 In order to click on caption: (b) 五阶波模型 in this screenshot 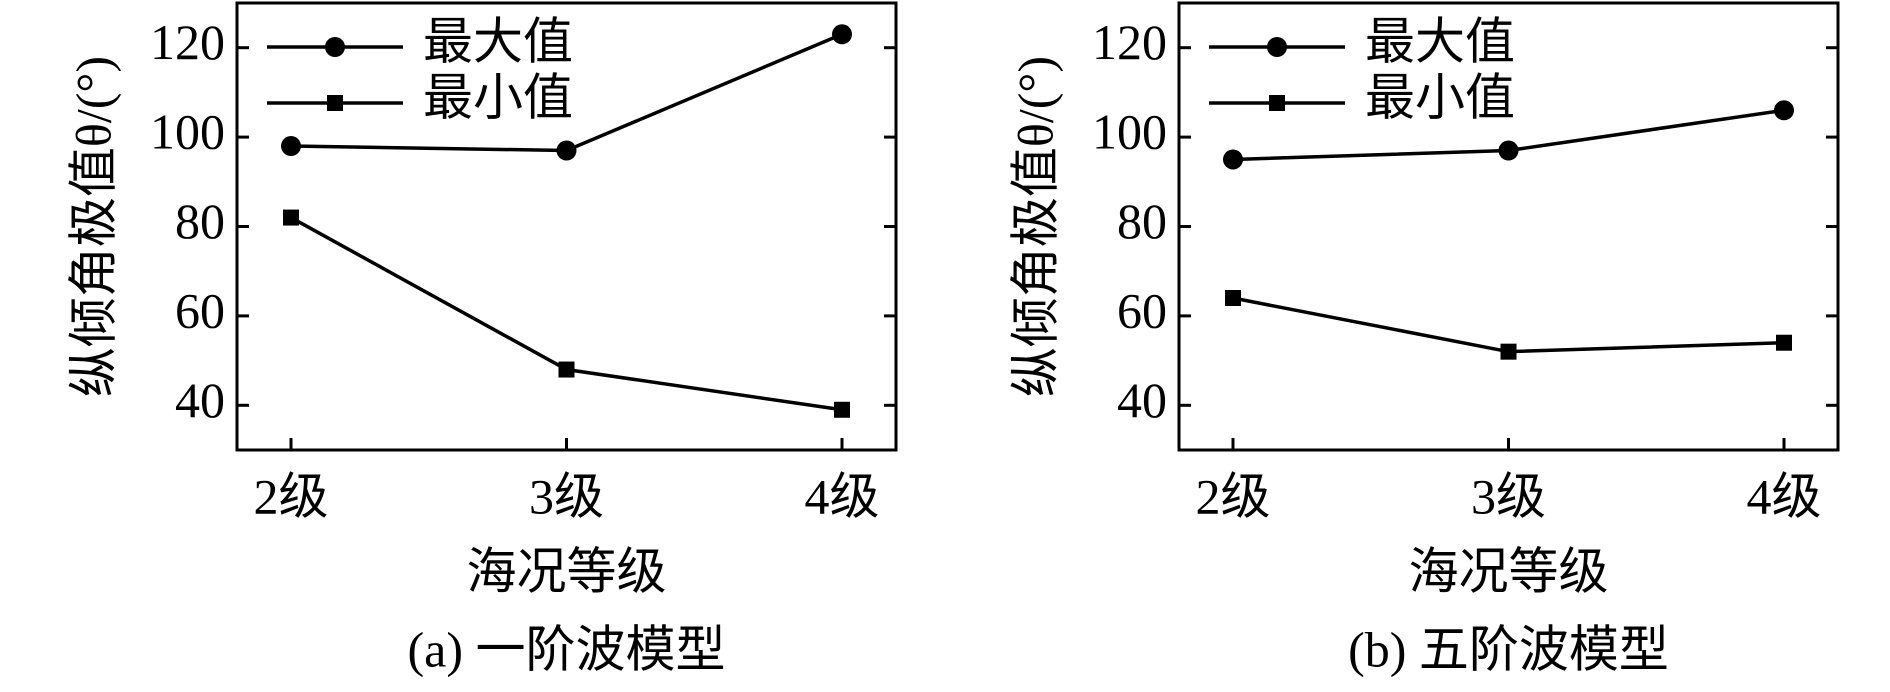, I will do `click(1508, 649)`.